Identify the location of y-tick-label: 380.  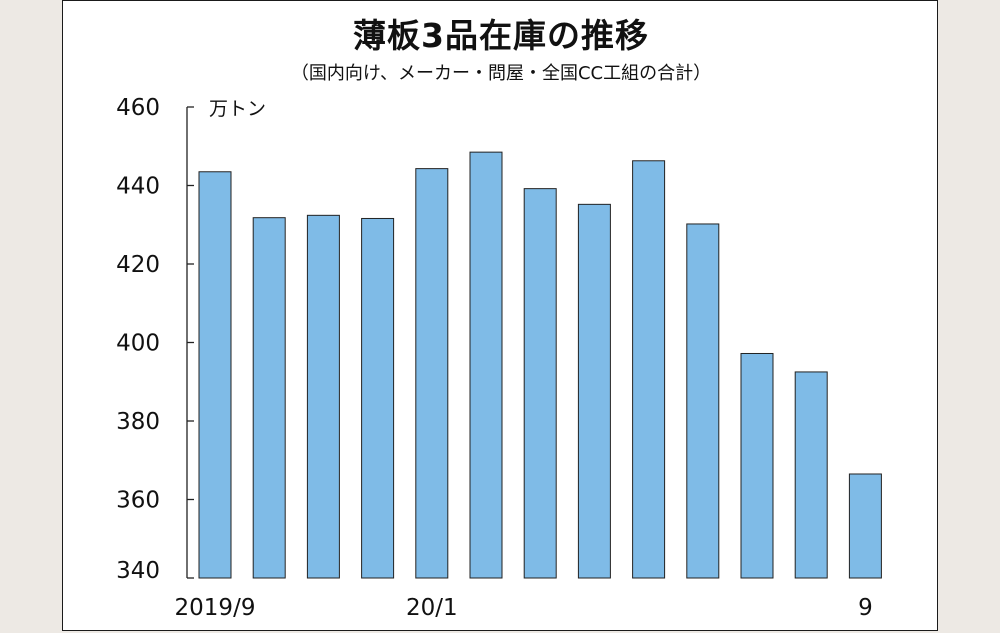
(138, 422).